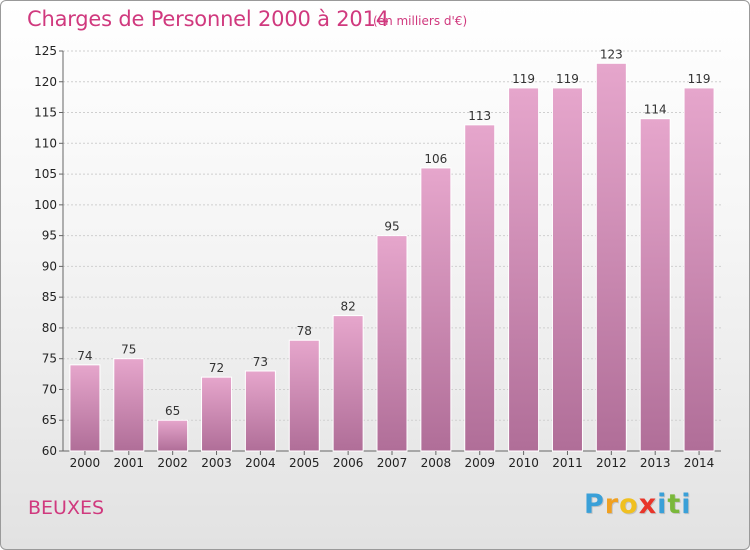 The height and width of the screenshot is (550, 750). Describe the element at coordinates (49, 389) in the screenshot. I see `y-tick-label: 70` at that location.